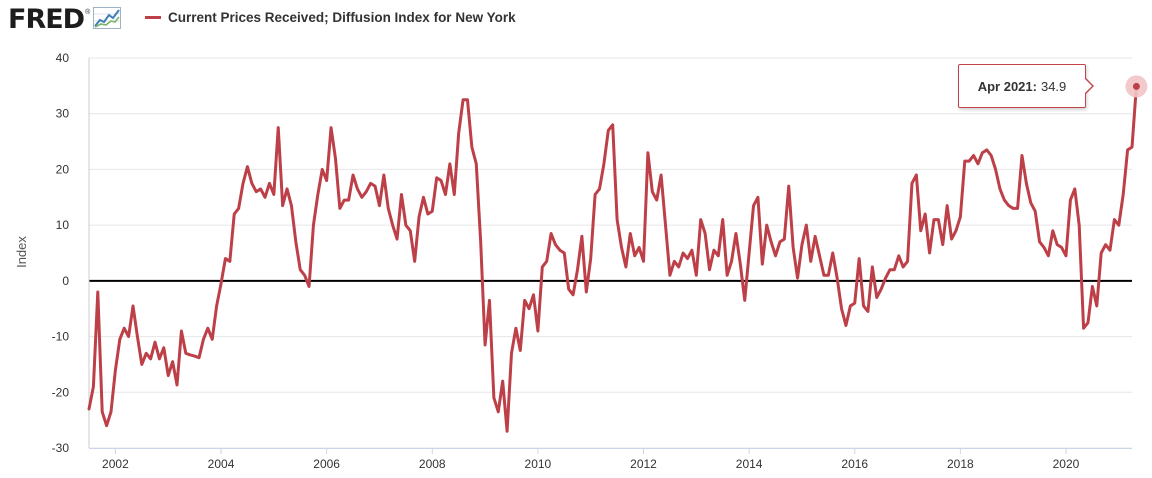 The image size is (1152, 478). What do you see at coordinates (88, 12) in the screenshot?
I see `logo-registered-mark: ®` at bounding box center [88, 12].